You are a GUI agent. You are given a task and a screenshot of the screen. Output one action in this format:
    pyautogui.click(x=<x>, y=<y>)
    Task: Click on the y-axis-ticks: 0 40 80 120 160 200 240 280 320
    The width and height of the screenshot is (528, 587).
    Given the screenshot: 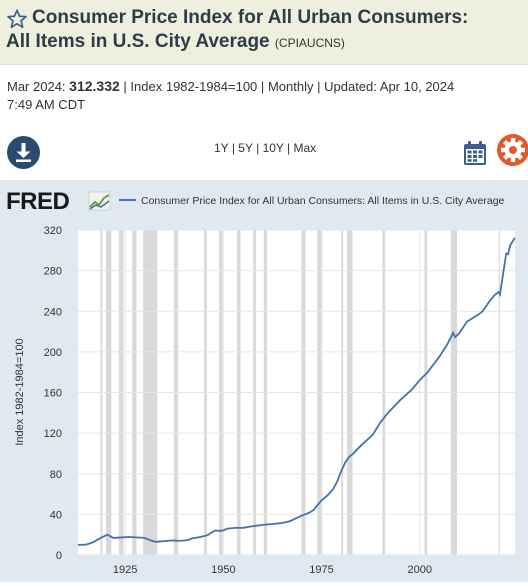 What is the action you would take?
    pyautogui.click(x=53, y=393)
    